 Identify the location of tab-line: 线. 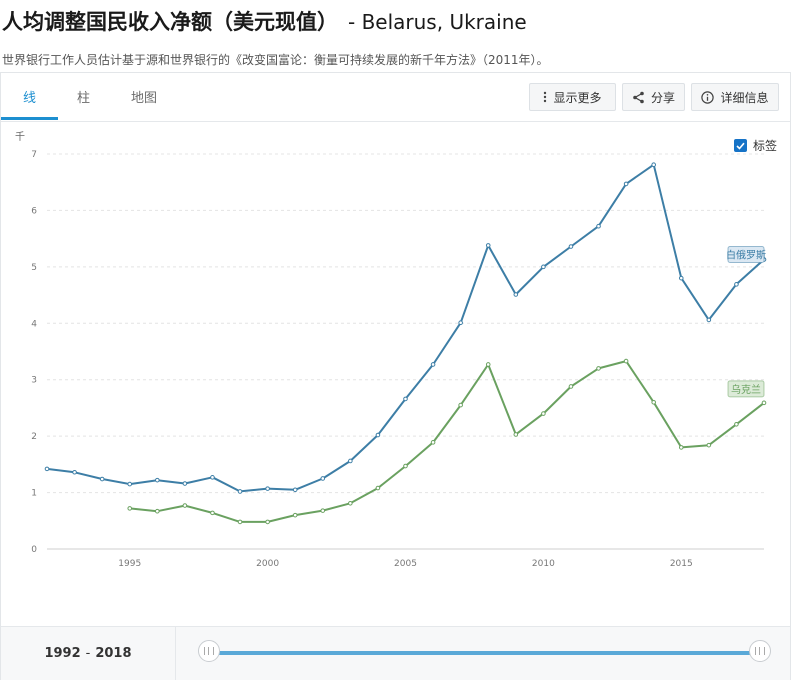
(30, 98).